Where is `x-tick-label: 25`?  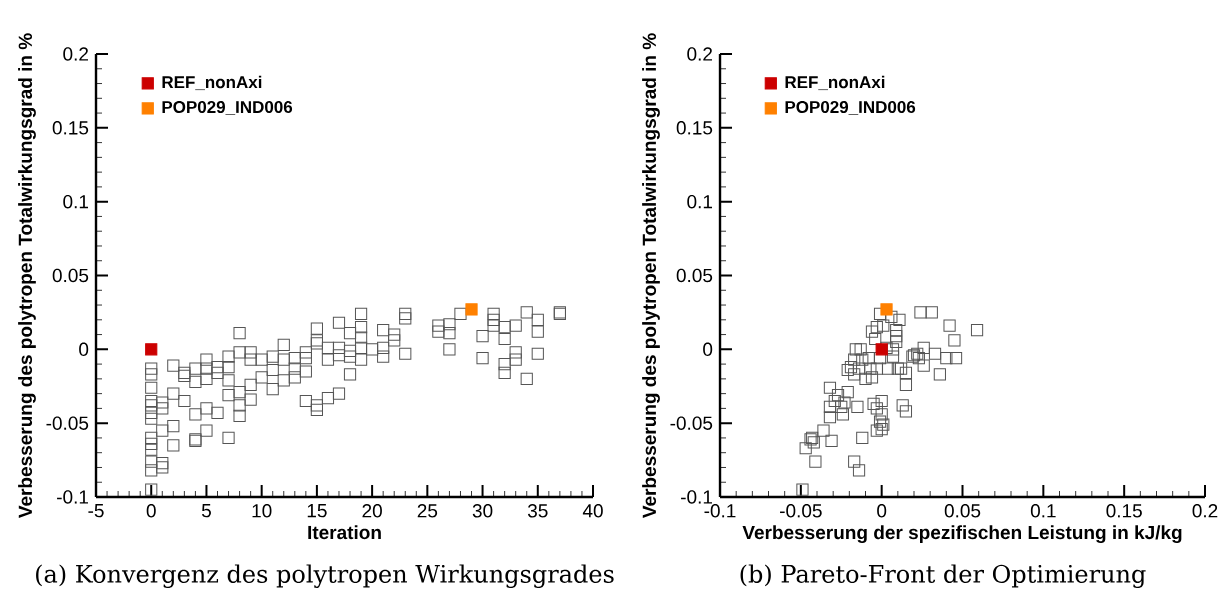
x-tick-label: 25 is located at coordinates (427, 511).